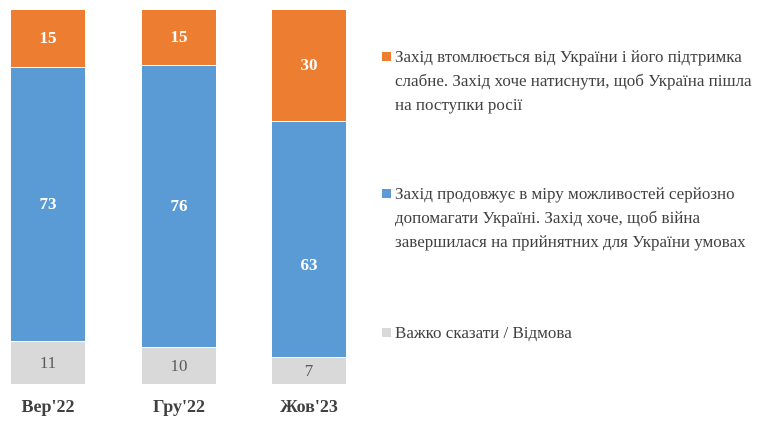 The height and width of the screenshot is (425, 780). Describe the element at coordinates (309, 406) in the screenshot. I see `x-axis-label: Жов'23` at that location.